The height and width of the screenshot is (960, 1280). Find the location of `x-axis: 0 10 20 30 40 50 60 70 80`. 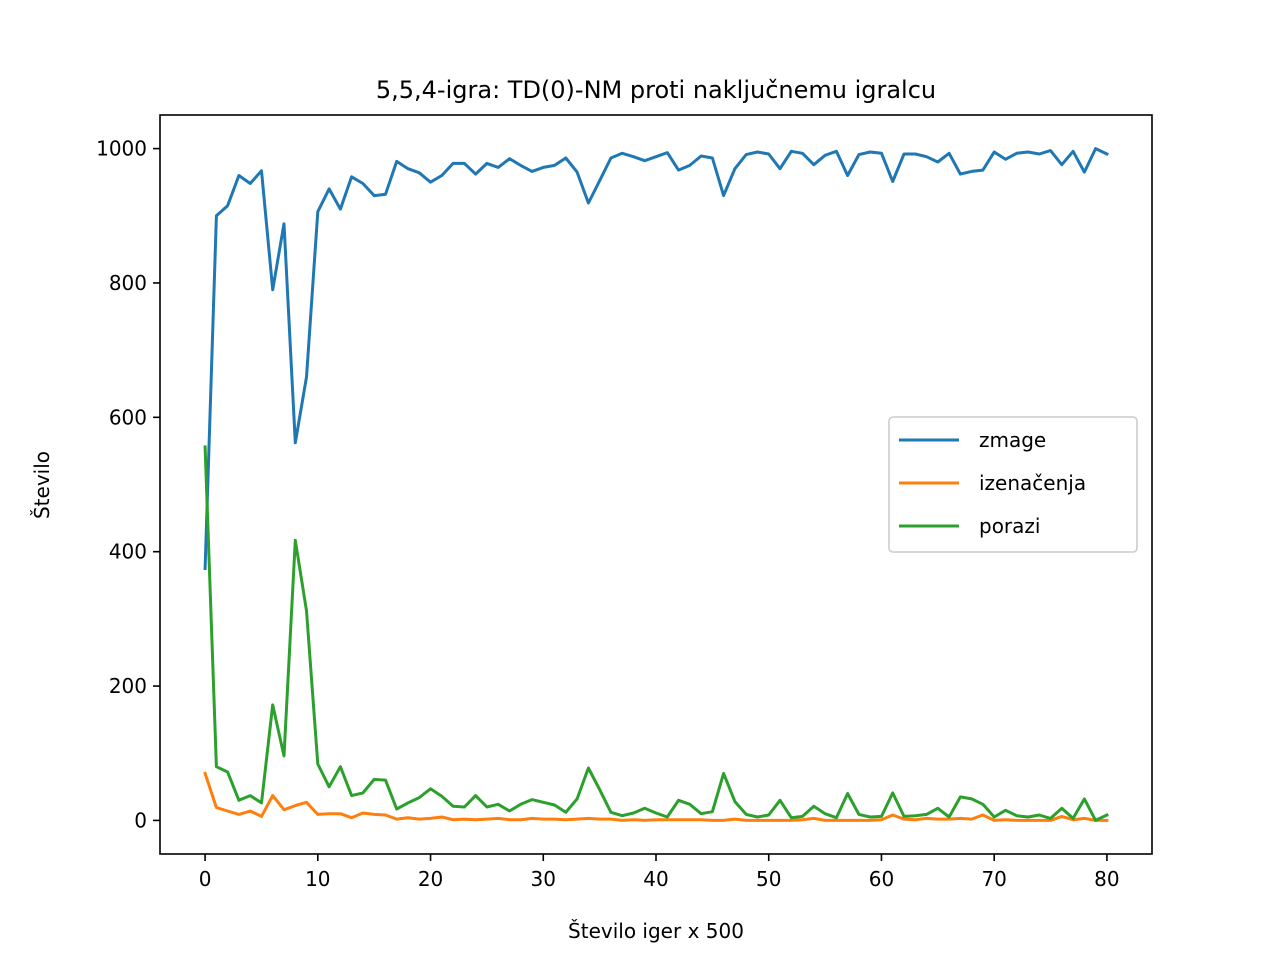

x-axis: 0 10 20 30 40 50 60 70 80 is located at coordinates (659, 872).